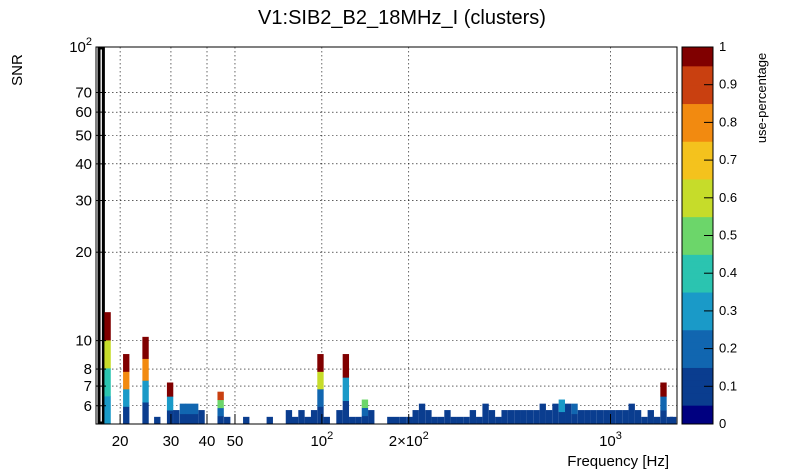  What do you see at coordinates (618, 461) in the screenshot?
I see `x-axis-label: Frequency [Hz]` at bounding box center [618, 461].